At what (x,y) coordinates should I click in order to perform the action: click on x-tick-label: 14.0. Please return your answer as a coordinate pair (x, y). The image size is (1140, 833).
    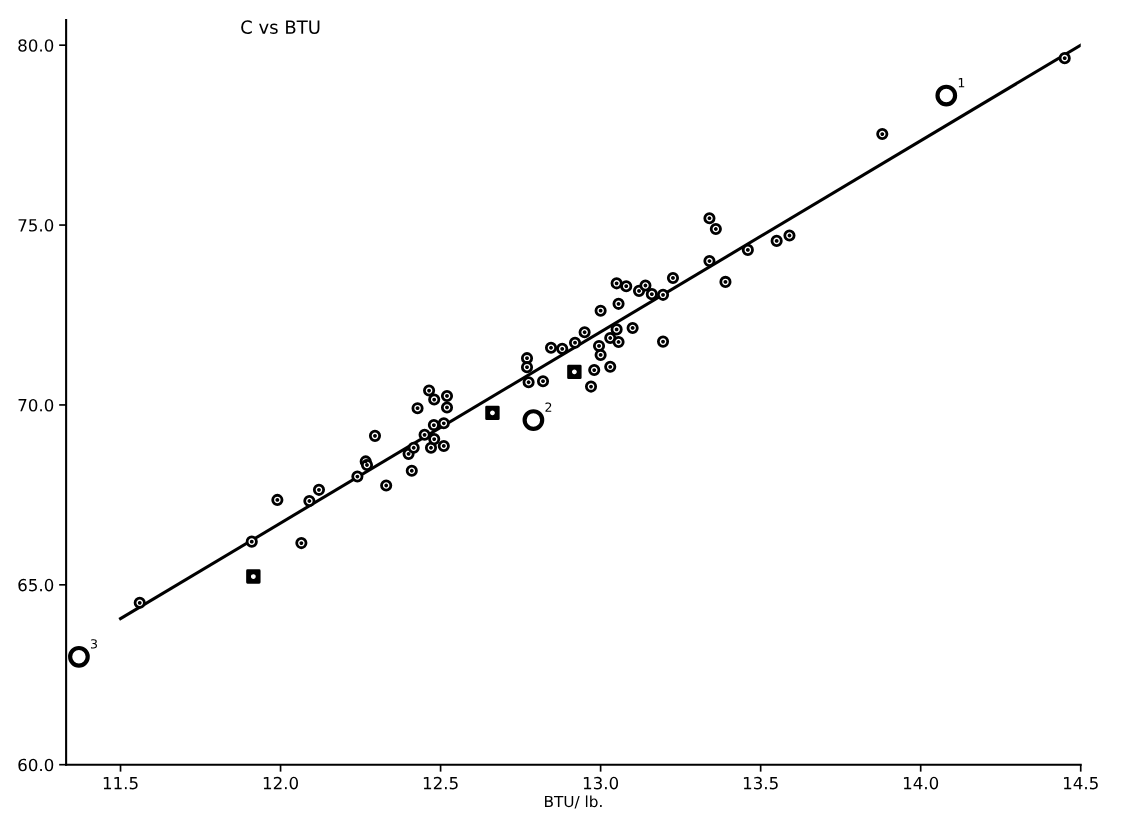
    Looking at the image, I should click on (921, 783).